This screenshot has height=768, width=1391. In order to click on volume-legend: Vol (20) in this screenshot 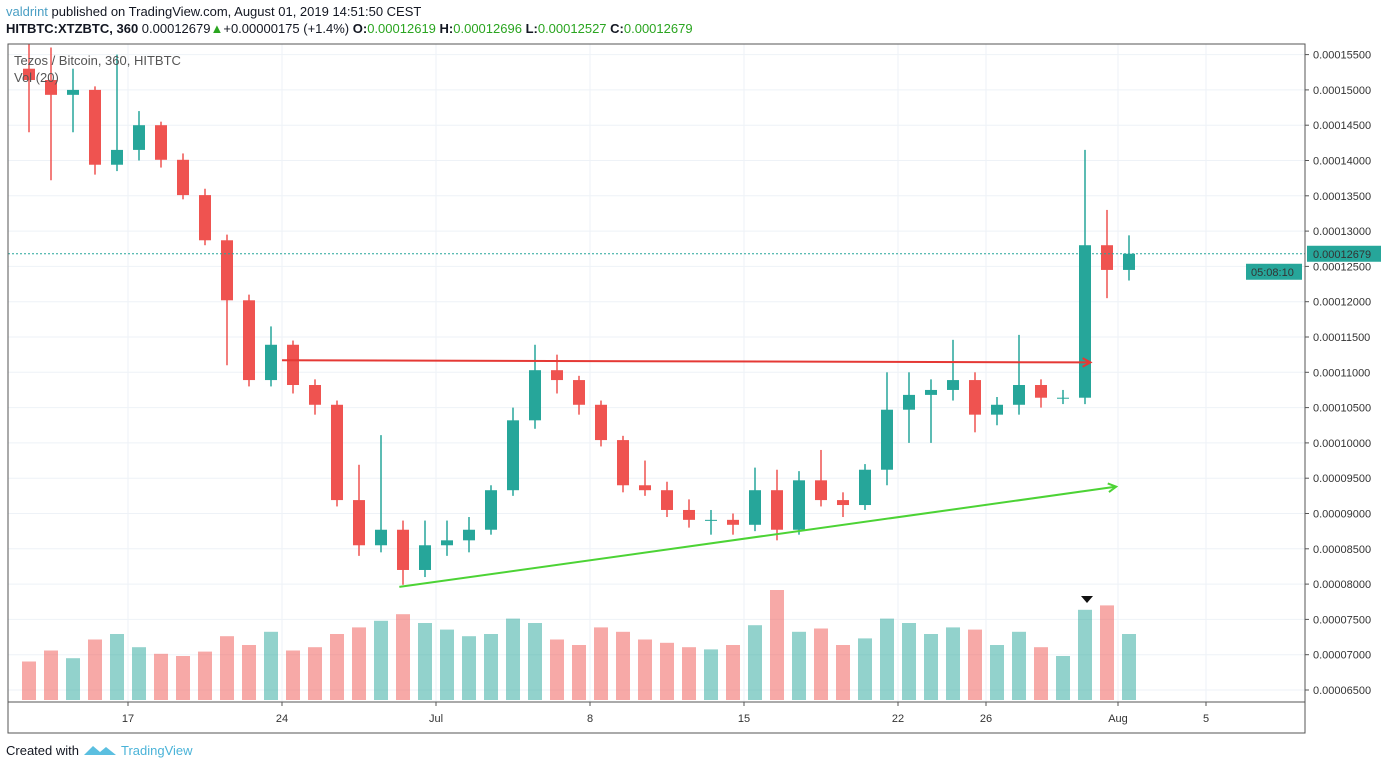, I will do `click(36, 77)`.